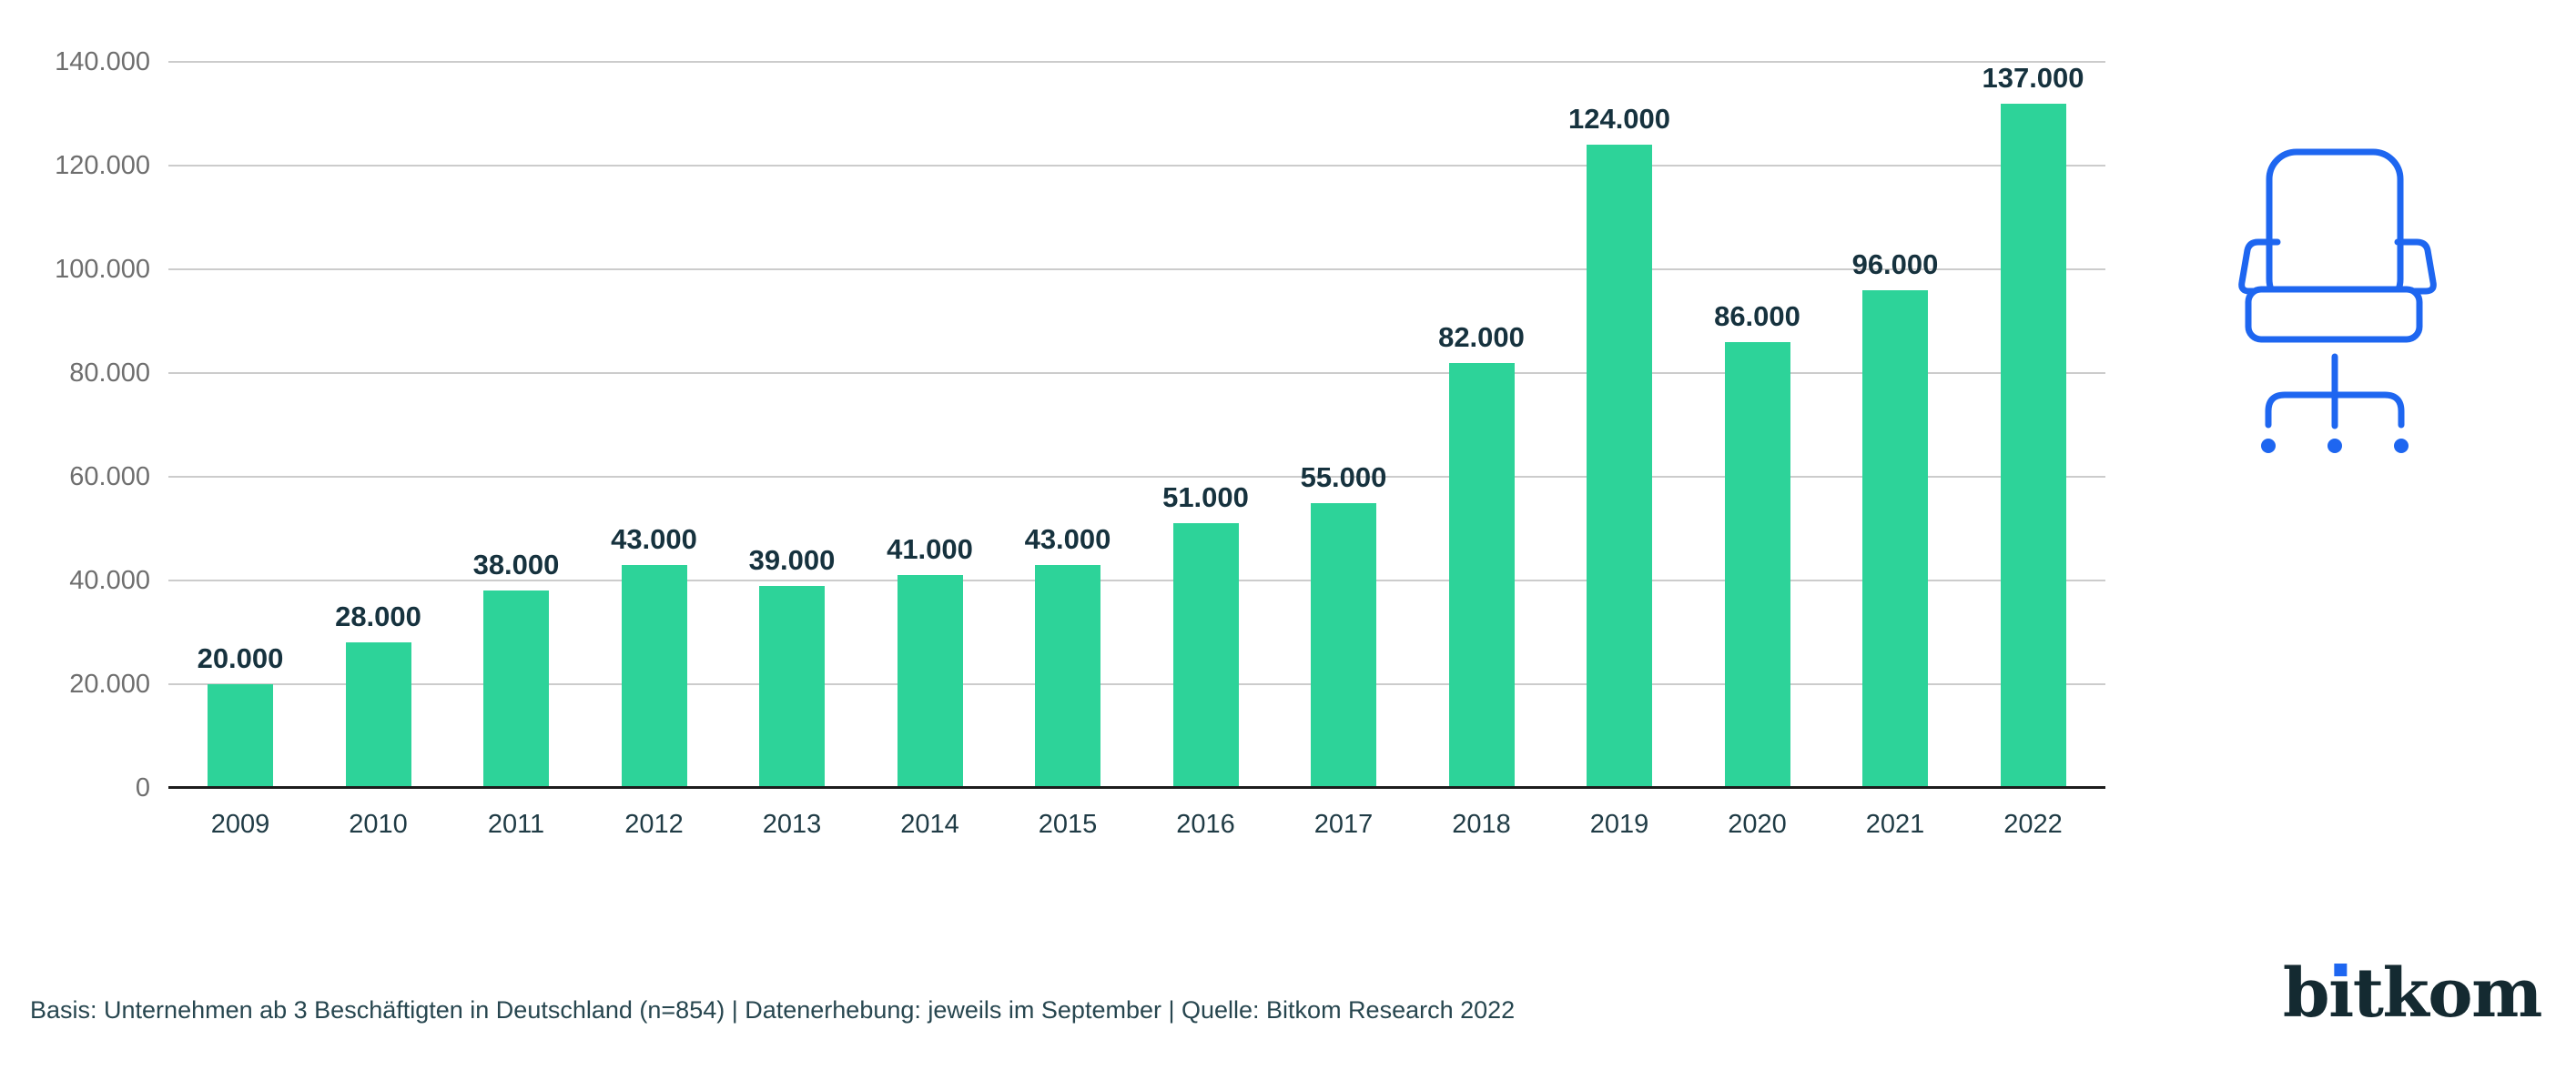  I want to click on bar-column-2020: 86.000, so click(1757, 425).